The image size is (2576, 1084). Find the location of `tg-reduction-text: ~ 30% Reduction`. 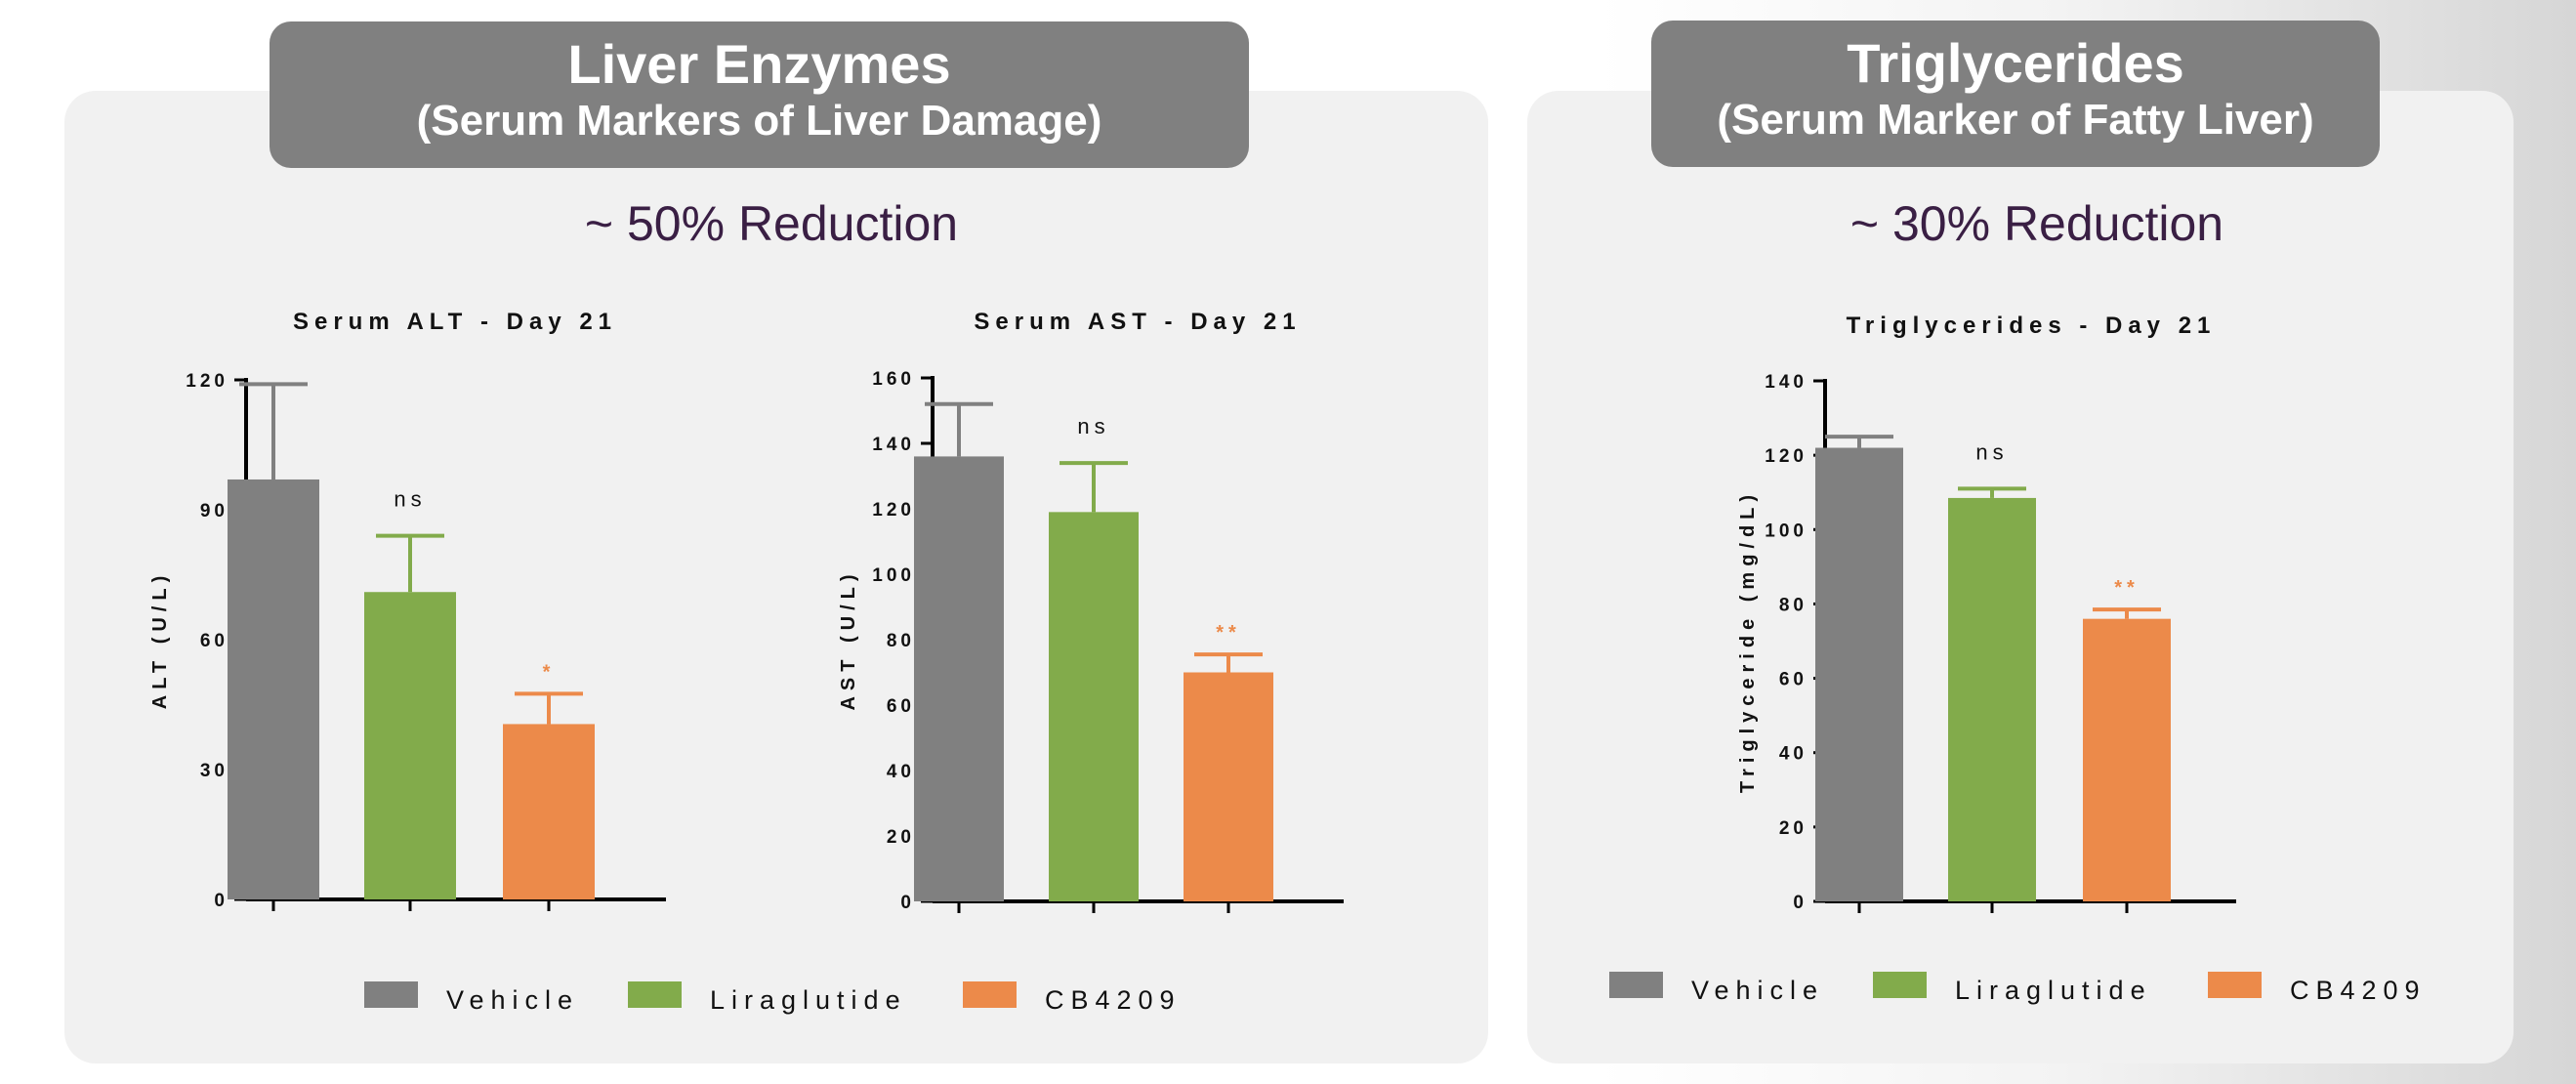

tg-reduction-text: ~ 30% Reduction is located at coordinates (2036, 223).